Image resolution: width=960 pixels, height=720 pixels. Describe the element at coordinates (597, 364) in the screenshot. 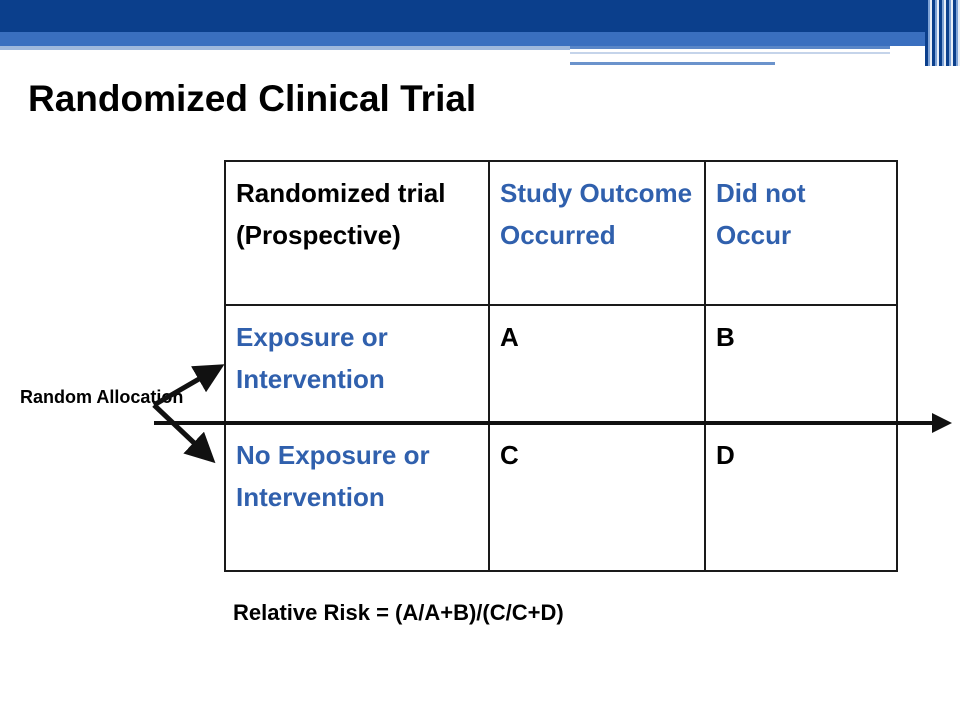

I see `cell-a: A` at that location.